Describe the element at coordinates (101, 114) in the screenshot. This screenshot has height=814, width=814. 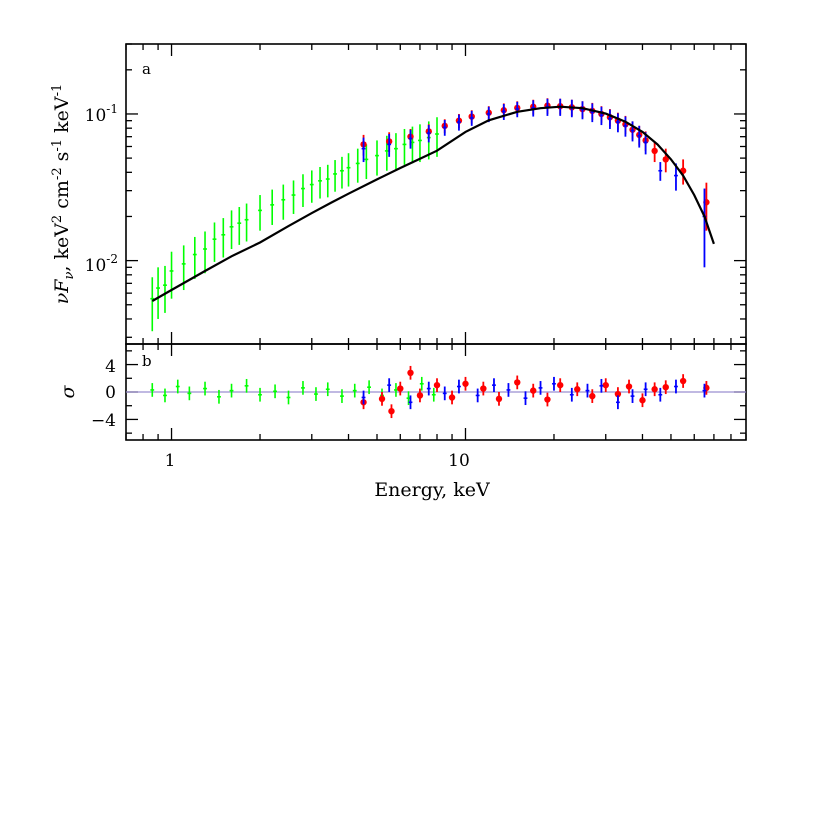
I see `y-tick-label-0.1: 10⁻¹` at that location.